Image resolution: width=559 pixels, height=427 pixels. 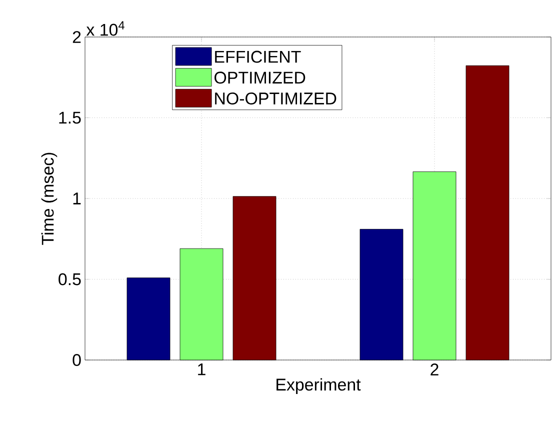 What do you see at coordinates (70, 118) in the screenshot?
I see `y-tick-label: 1.5` at bounding box center [70, 118].